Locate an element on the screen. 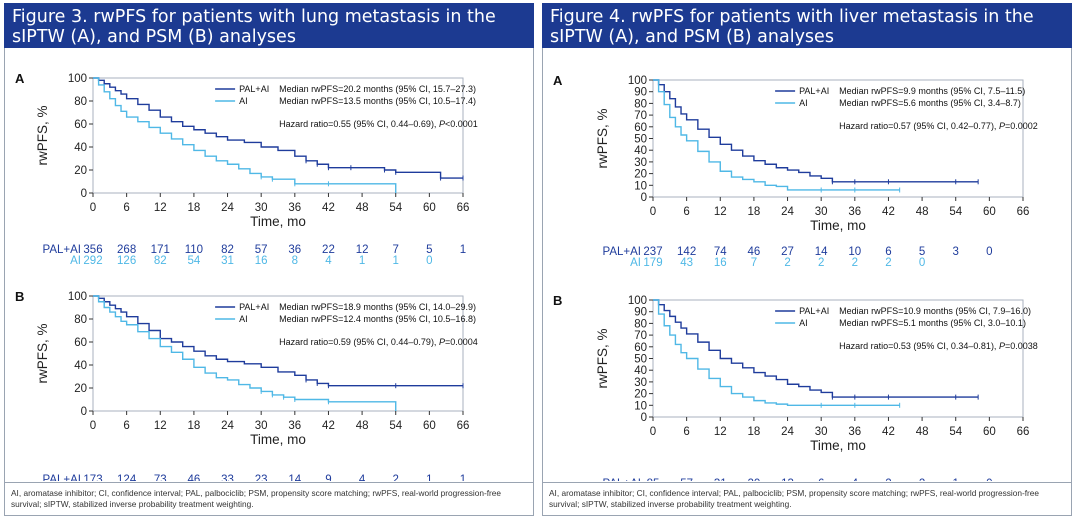 This screenshot has height=519, width=1075. at-risk-count: 179 is located at coordinates (652, 263).